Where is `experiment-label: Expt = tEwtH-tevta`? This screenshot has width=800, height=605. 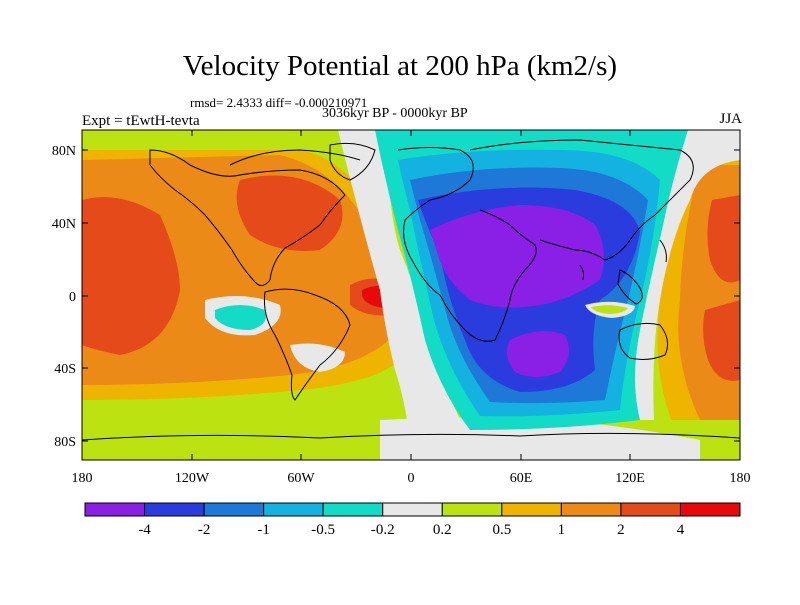 experiment-label: Expt = tEwtH-tevta is located at coordinates (141, 121).